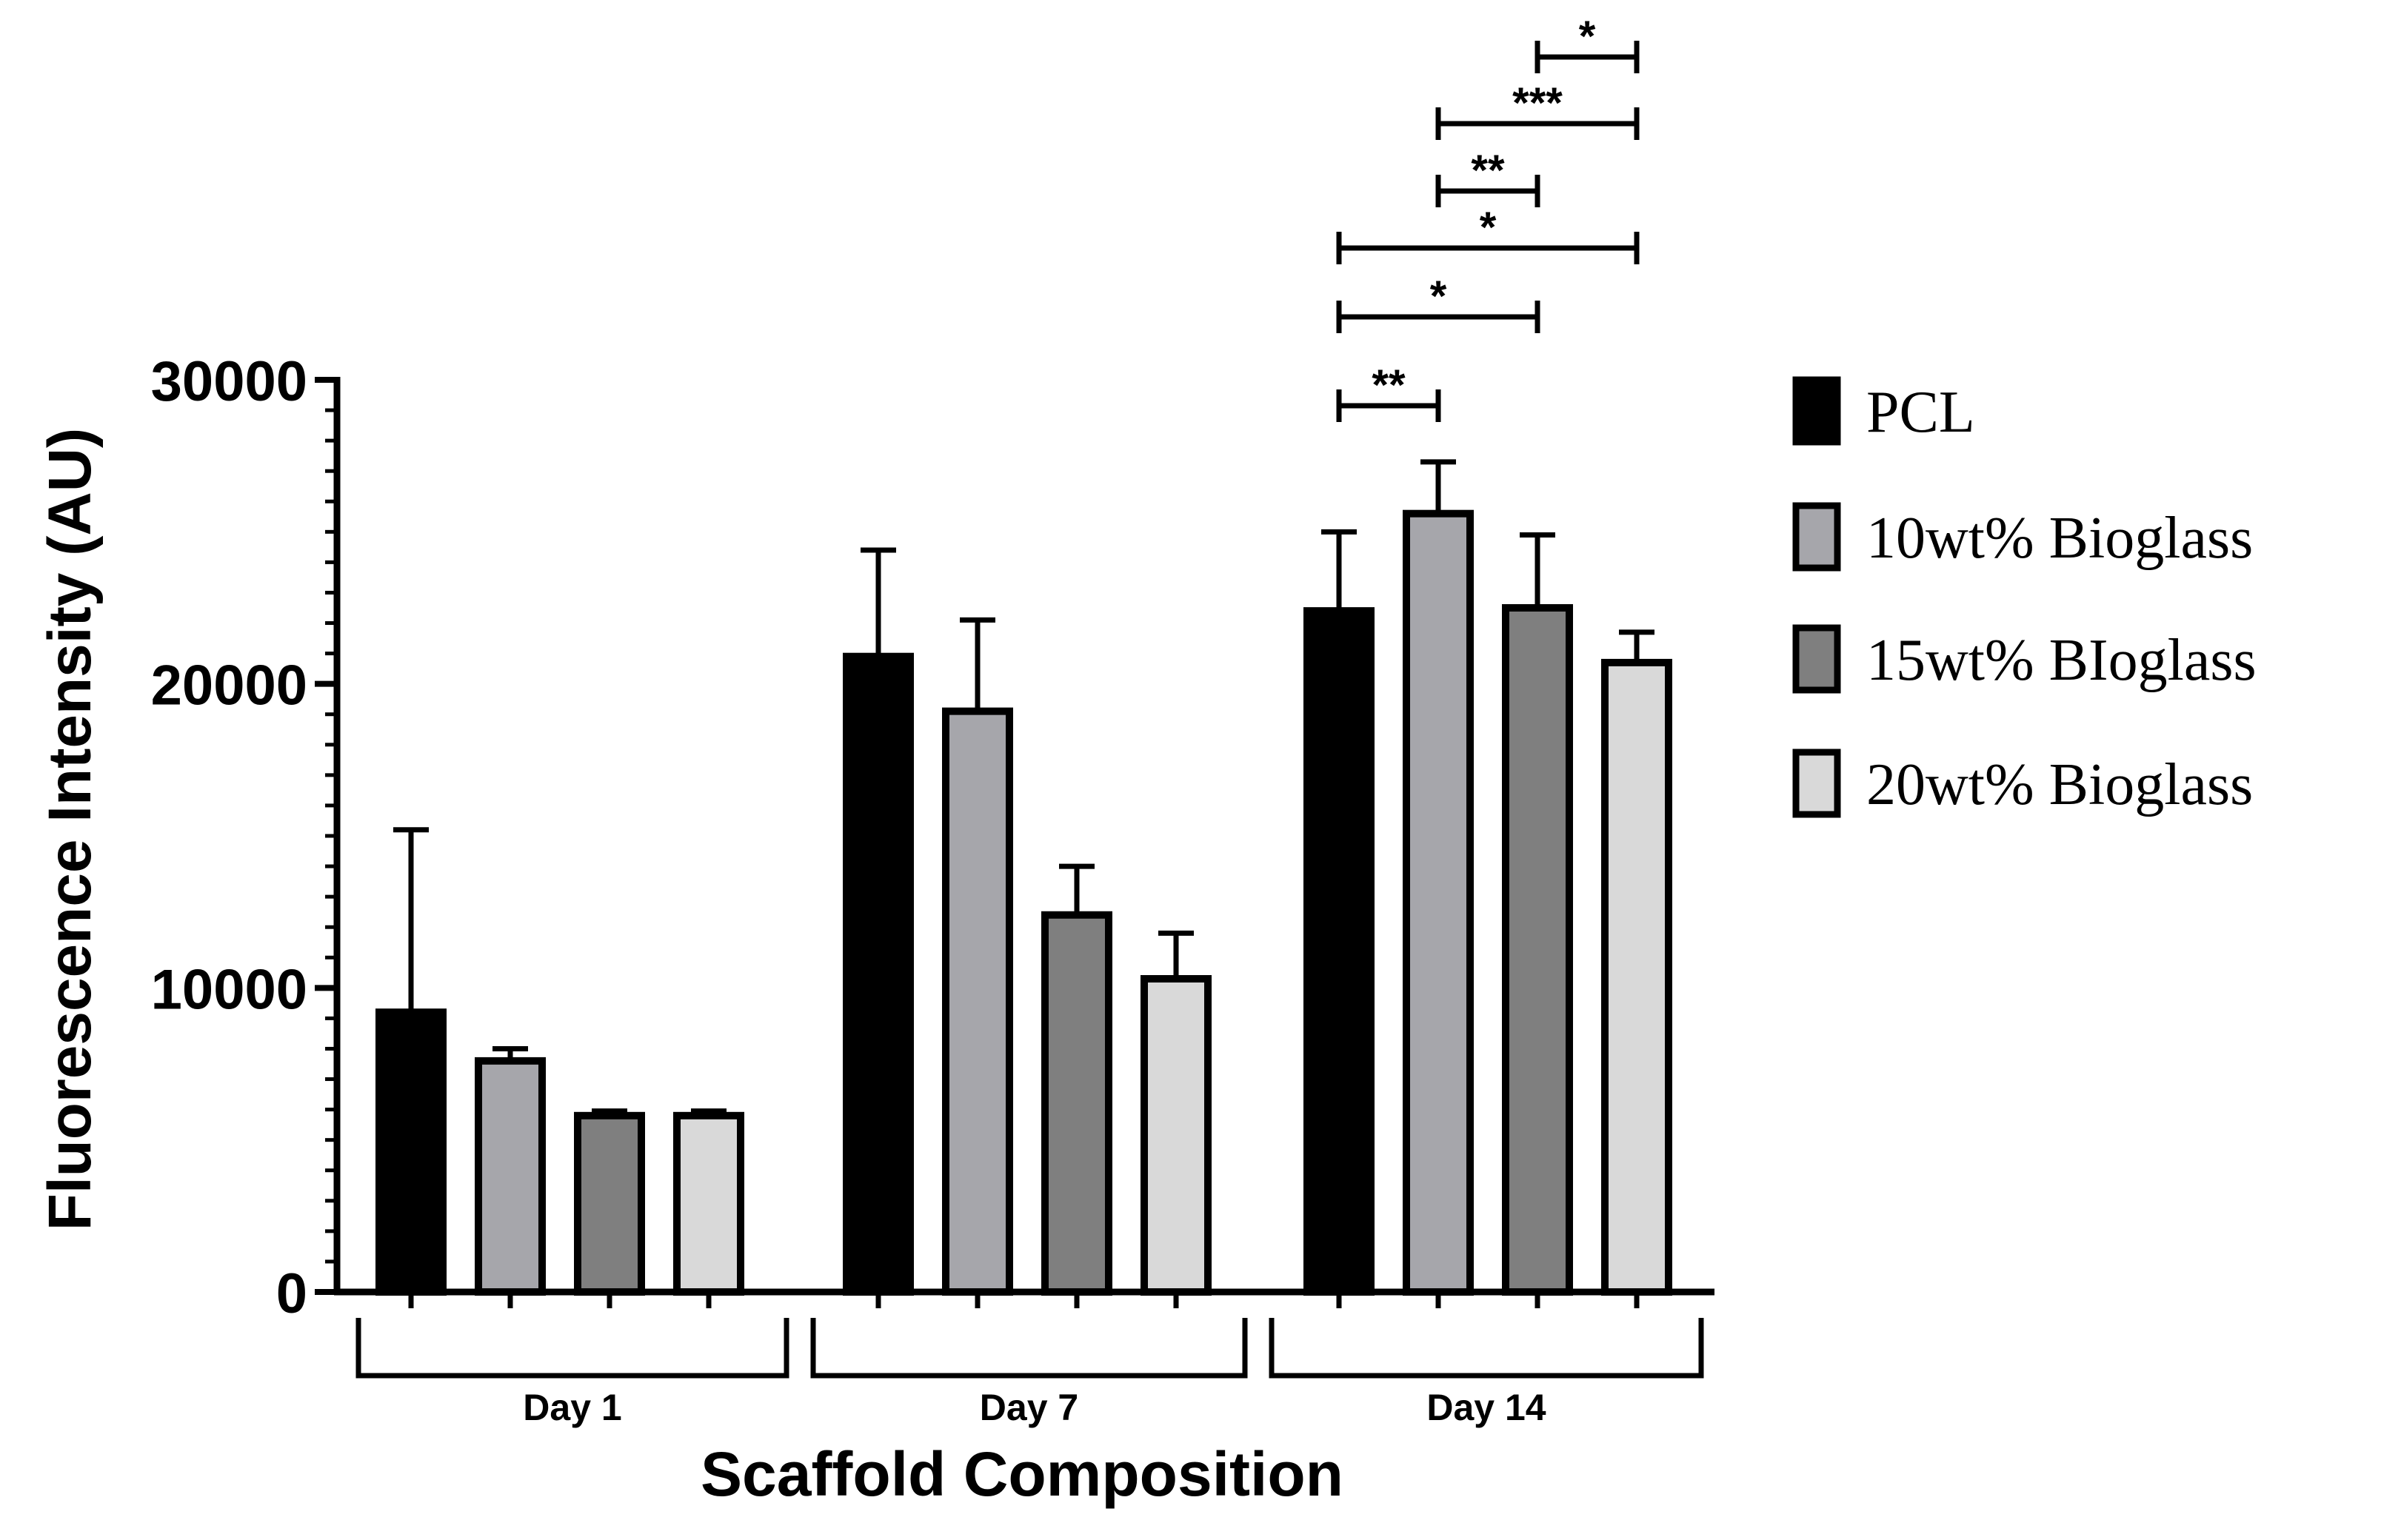  Describe the element at coordinates (229, 381) in the screenshot. I see `y-tick-label: 30000` at that location.